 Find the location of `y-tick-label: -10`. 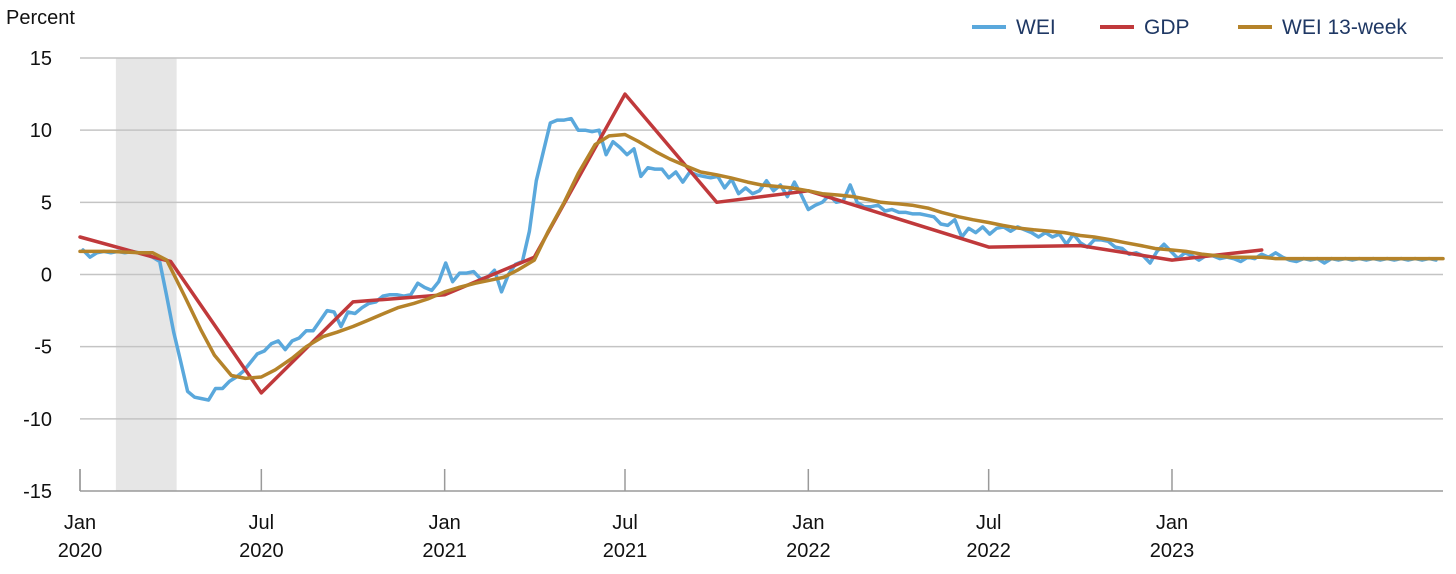

y-tick-label: -10 is located at coordinates (37, 420).